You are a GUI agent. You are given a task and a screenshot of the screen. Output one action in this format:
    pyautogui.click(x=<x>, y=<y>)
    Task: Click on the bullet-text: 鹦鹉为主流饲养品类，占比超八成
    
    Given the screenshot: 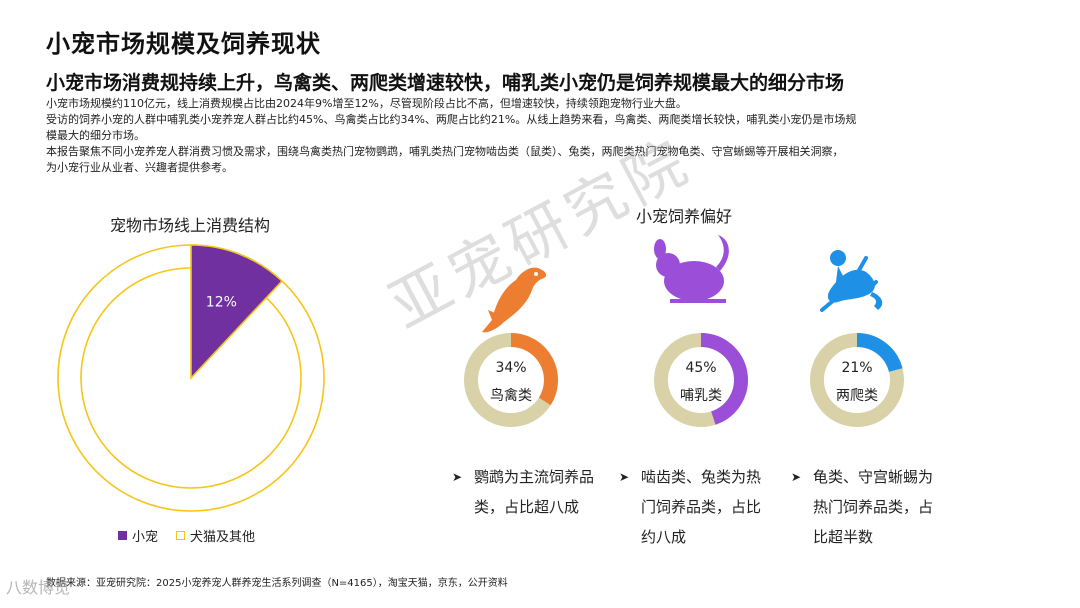 What is the action you would take?
    pyautogui.click(x=534, y=492)
    